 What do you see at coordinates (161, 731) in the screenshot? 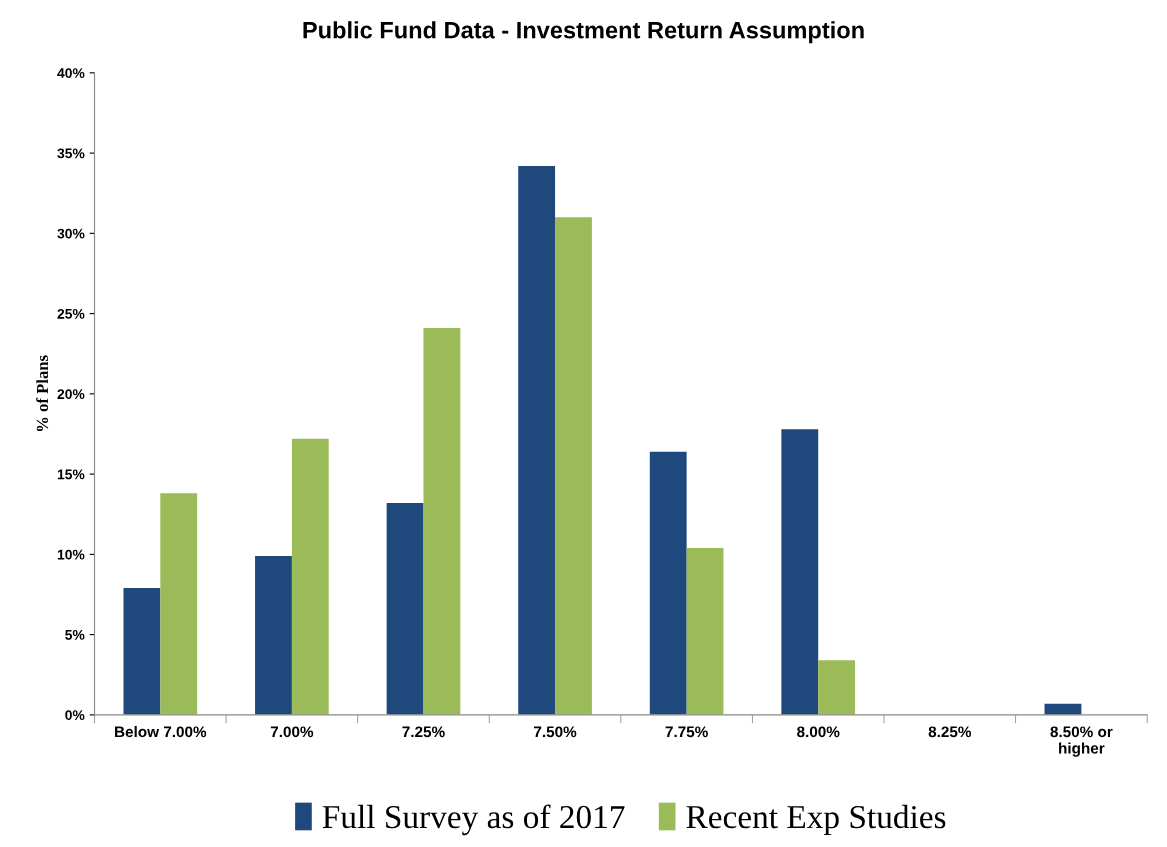
I see `x-tick-label: Below 7.00%` at bounding box center [161, 731].